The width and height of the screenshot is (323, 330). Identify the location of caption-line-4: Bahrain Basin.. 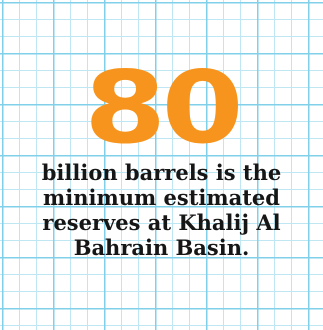
(161, 247).